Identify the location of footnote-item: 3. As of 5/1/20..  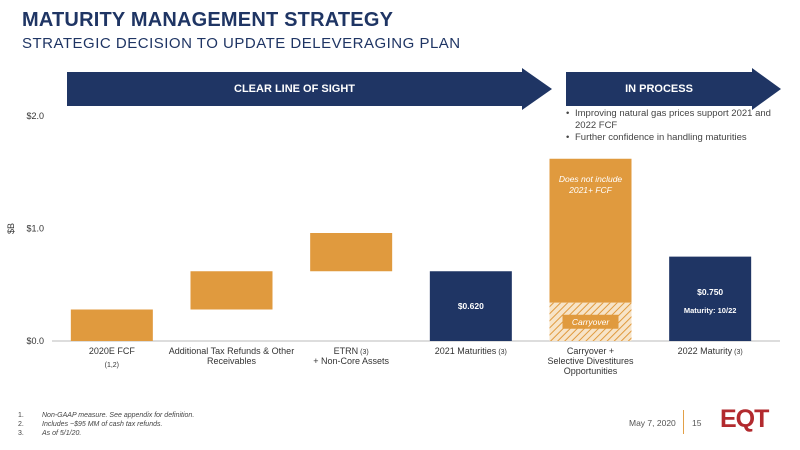
(50, 433).